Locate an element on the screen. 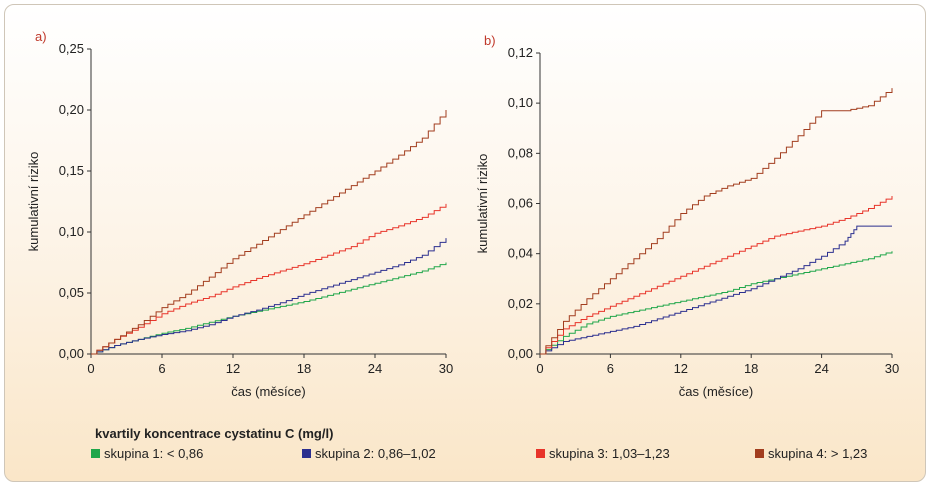  x-tick-label-a: 18 is located at coordinates (304, 368).